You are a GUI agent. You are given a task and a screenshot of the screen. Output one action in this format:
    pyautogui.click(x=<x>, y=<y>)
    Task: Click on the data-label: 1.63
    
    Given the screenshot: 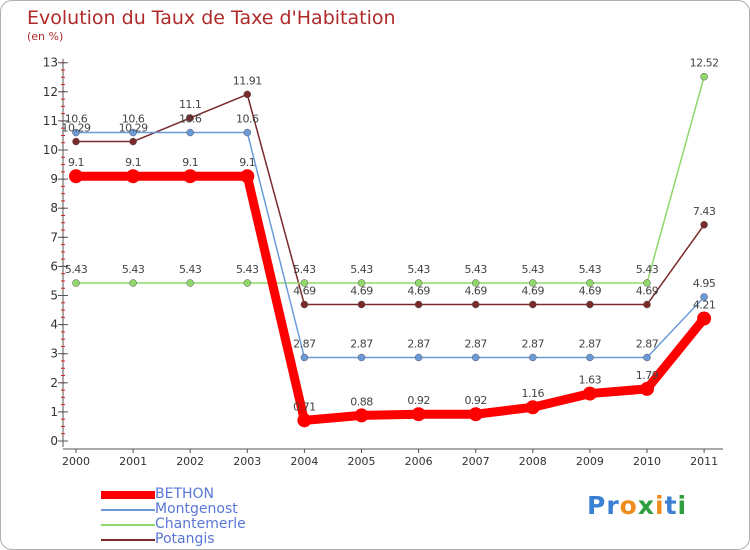 What is the action you would take?
    pyautogui.click(x=590, y=380)
    